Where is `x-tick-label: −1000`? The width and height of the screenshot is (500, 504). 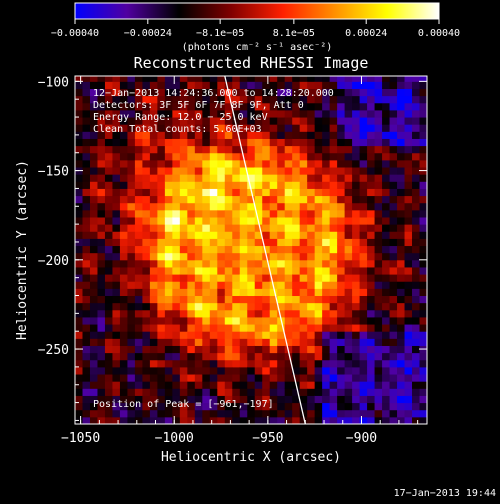
x-tick-label: −1000 is located at coordinates (174, 438).